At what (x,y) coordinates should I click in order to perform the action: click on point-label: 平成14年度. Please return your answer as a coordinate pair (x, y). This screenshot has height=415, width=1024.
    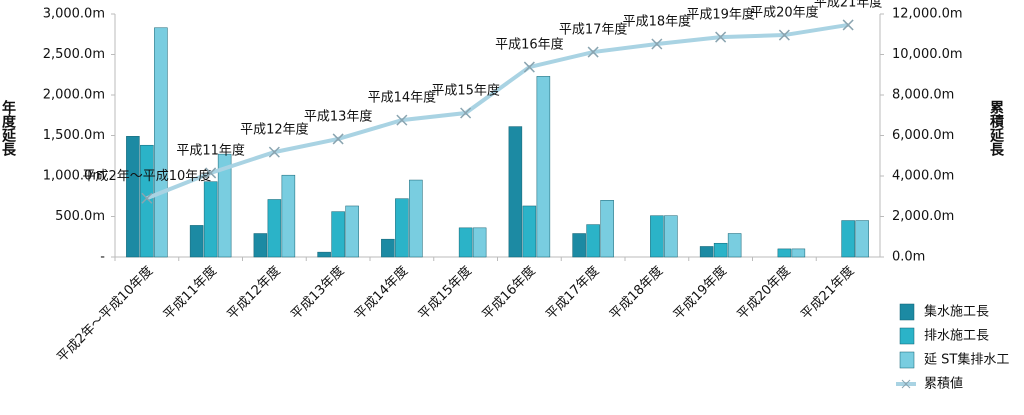
    Looking at the image, I should click on (402, 98).